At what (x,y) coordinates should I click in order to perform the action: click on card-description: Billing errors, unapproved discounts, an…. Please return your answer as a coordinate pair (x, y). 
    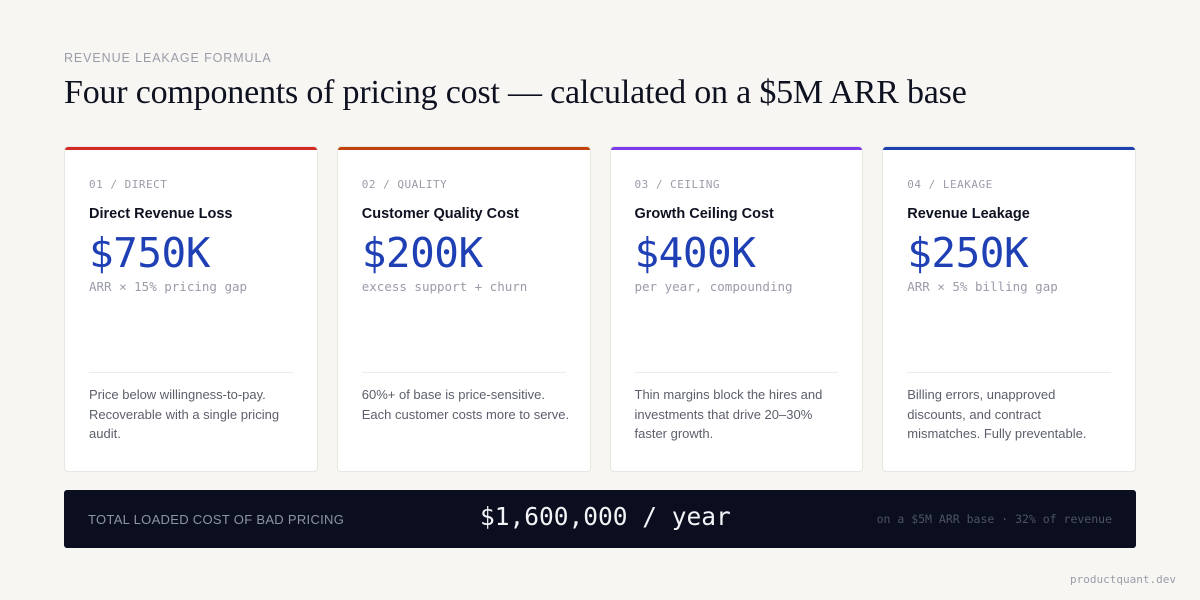
    Looking at the image, I should click on (997, 414).